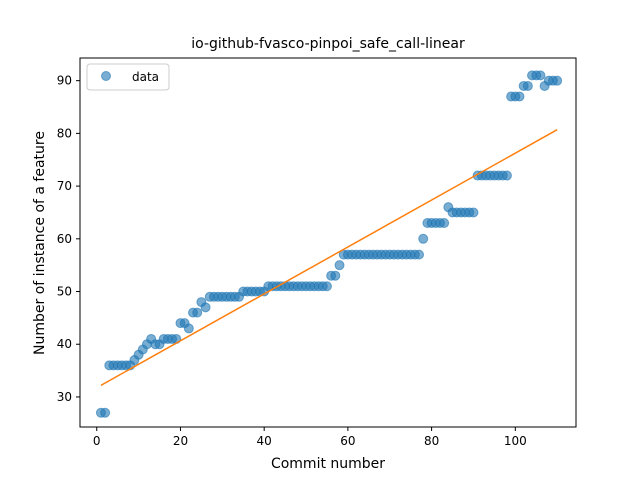 The width and height of the screenshot is (640, 480). I want to click on y-axis-label: Number of instance of a feature, so click(40, 243).